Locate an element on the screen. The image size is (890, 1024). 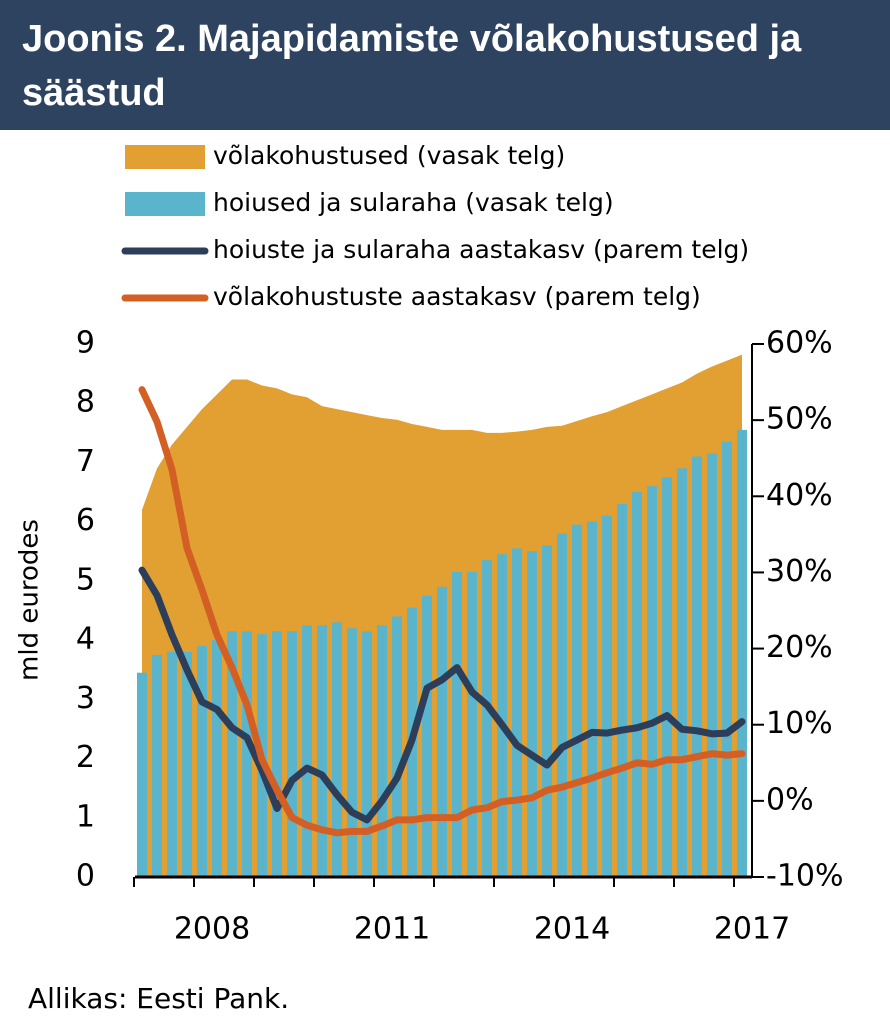
y-tick-label: 7 is located at coordinates (85, 461).